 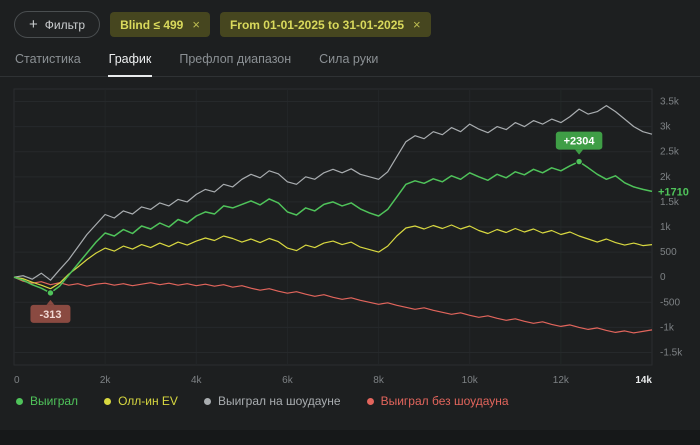 I want to click on y-axis-label: 2.5k, so click(x=670, y=152).